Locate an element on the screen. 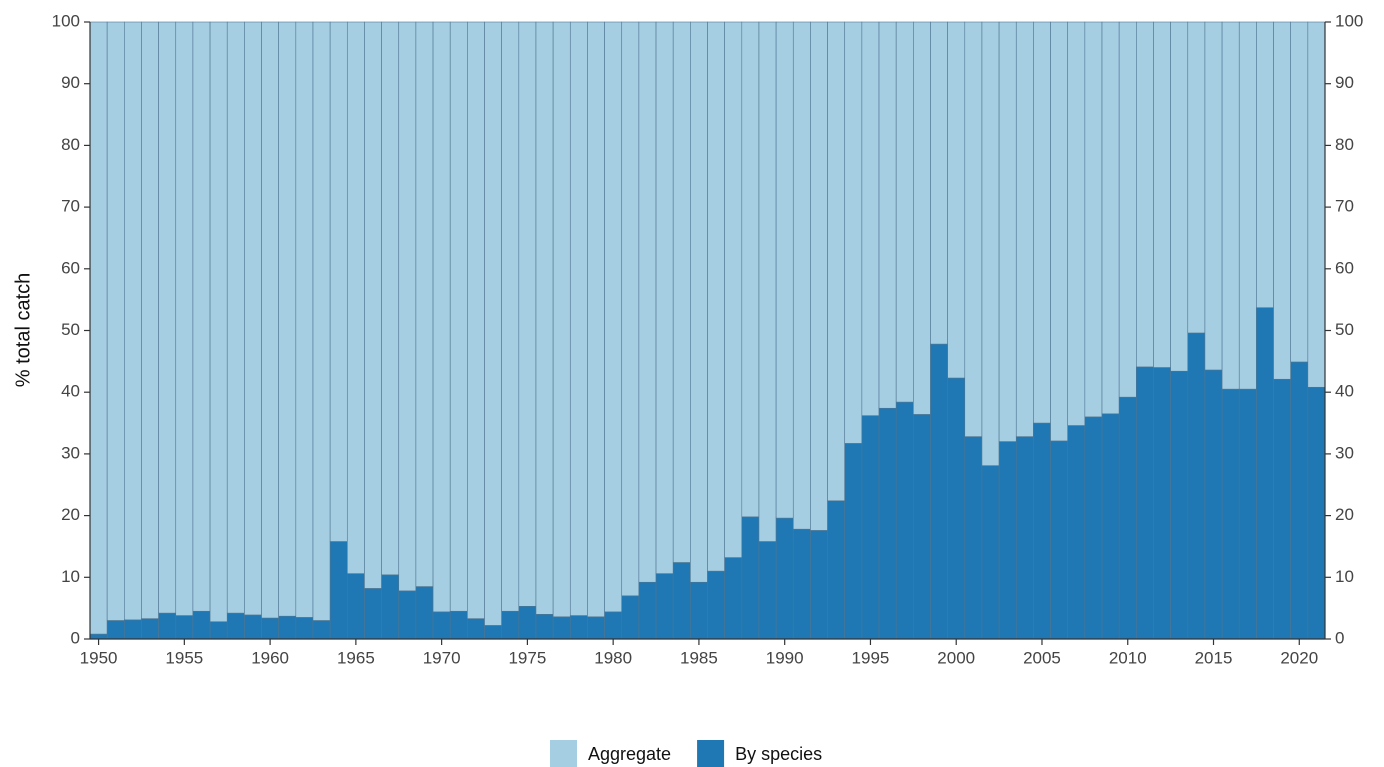  y-tick-label: 30 is located at coordinates (70, 452).